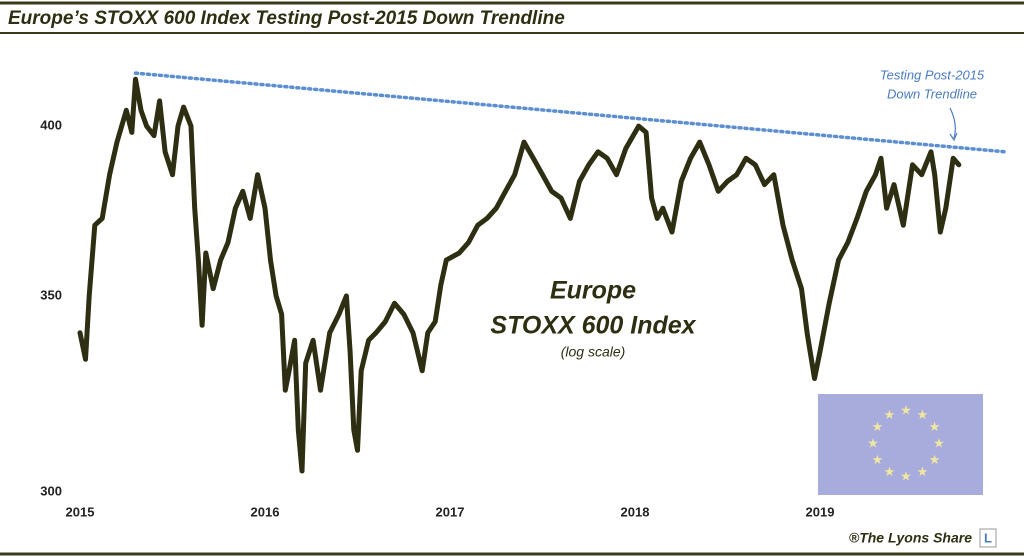 The width and height of the screenshot is (1024, 558). I want to click on flag-field, so click(900, 444).